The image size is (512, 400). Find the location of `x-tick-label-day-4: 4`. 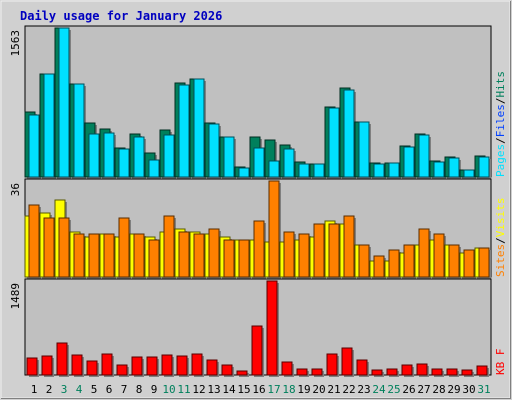

x-tick-label-day-4: 4 is located at coordinates (79, 389).